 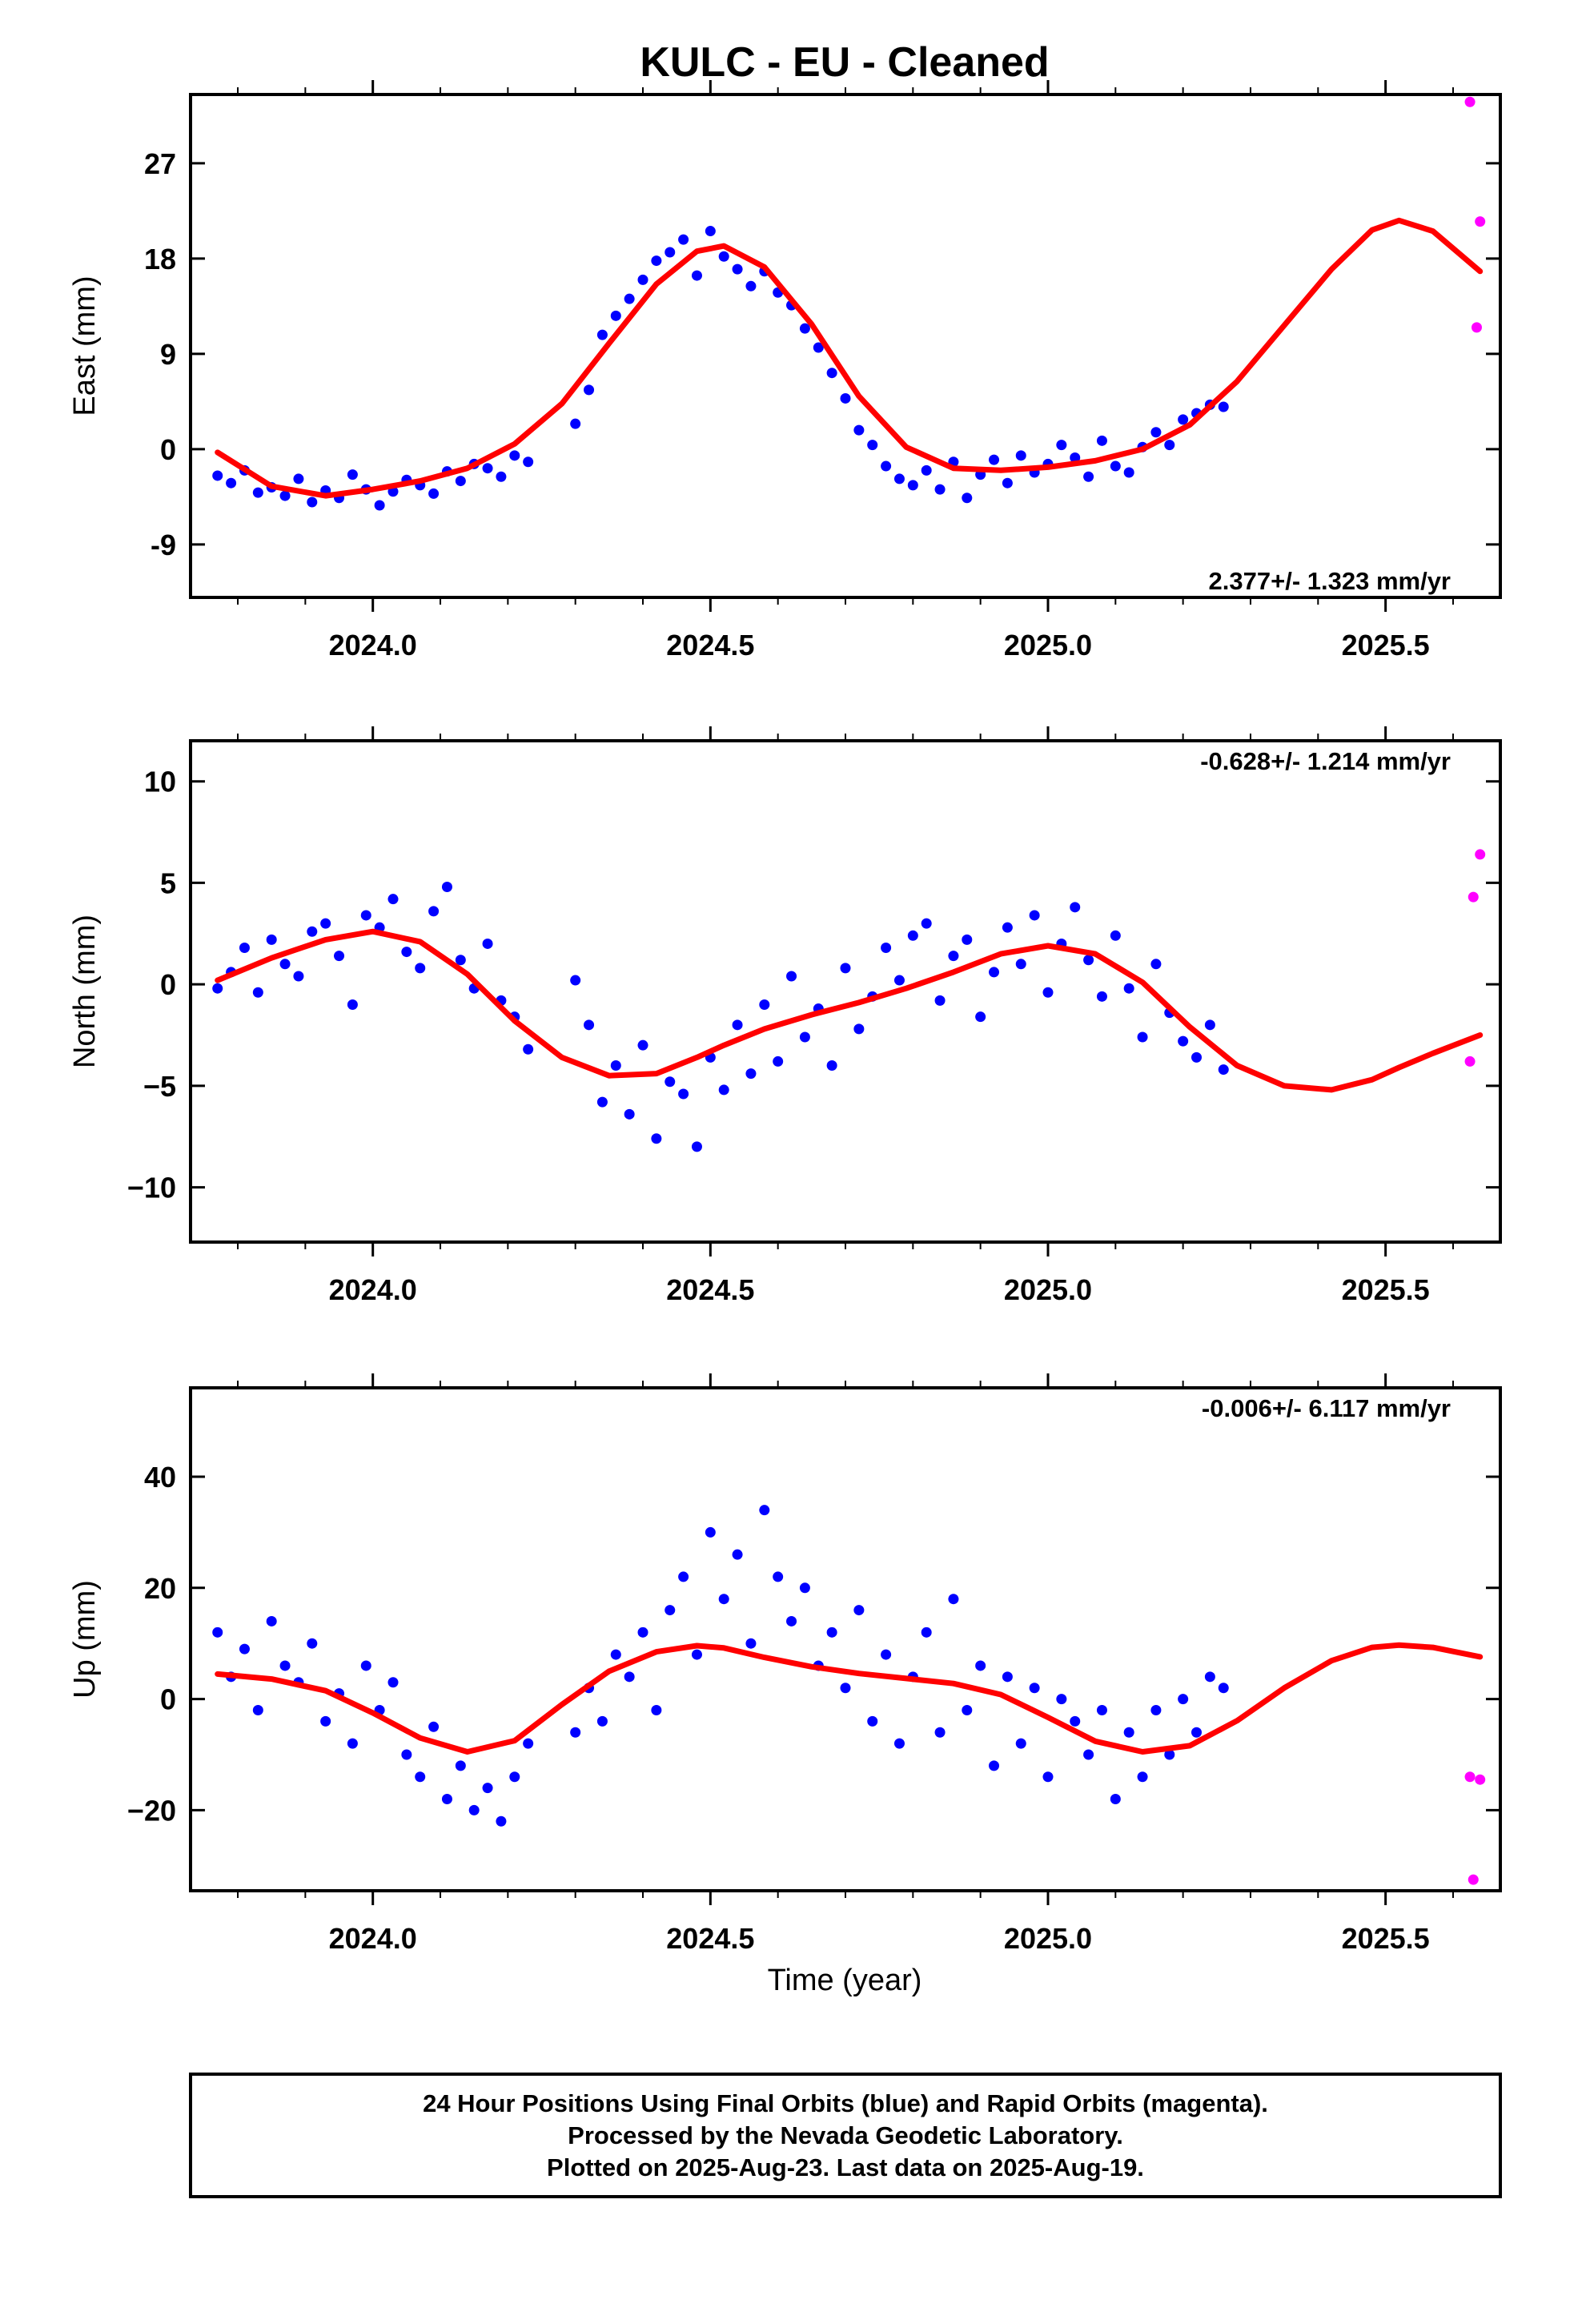 I want to click on y-tick-label: 40, so click(x=160, y=1477).